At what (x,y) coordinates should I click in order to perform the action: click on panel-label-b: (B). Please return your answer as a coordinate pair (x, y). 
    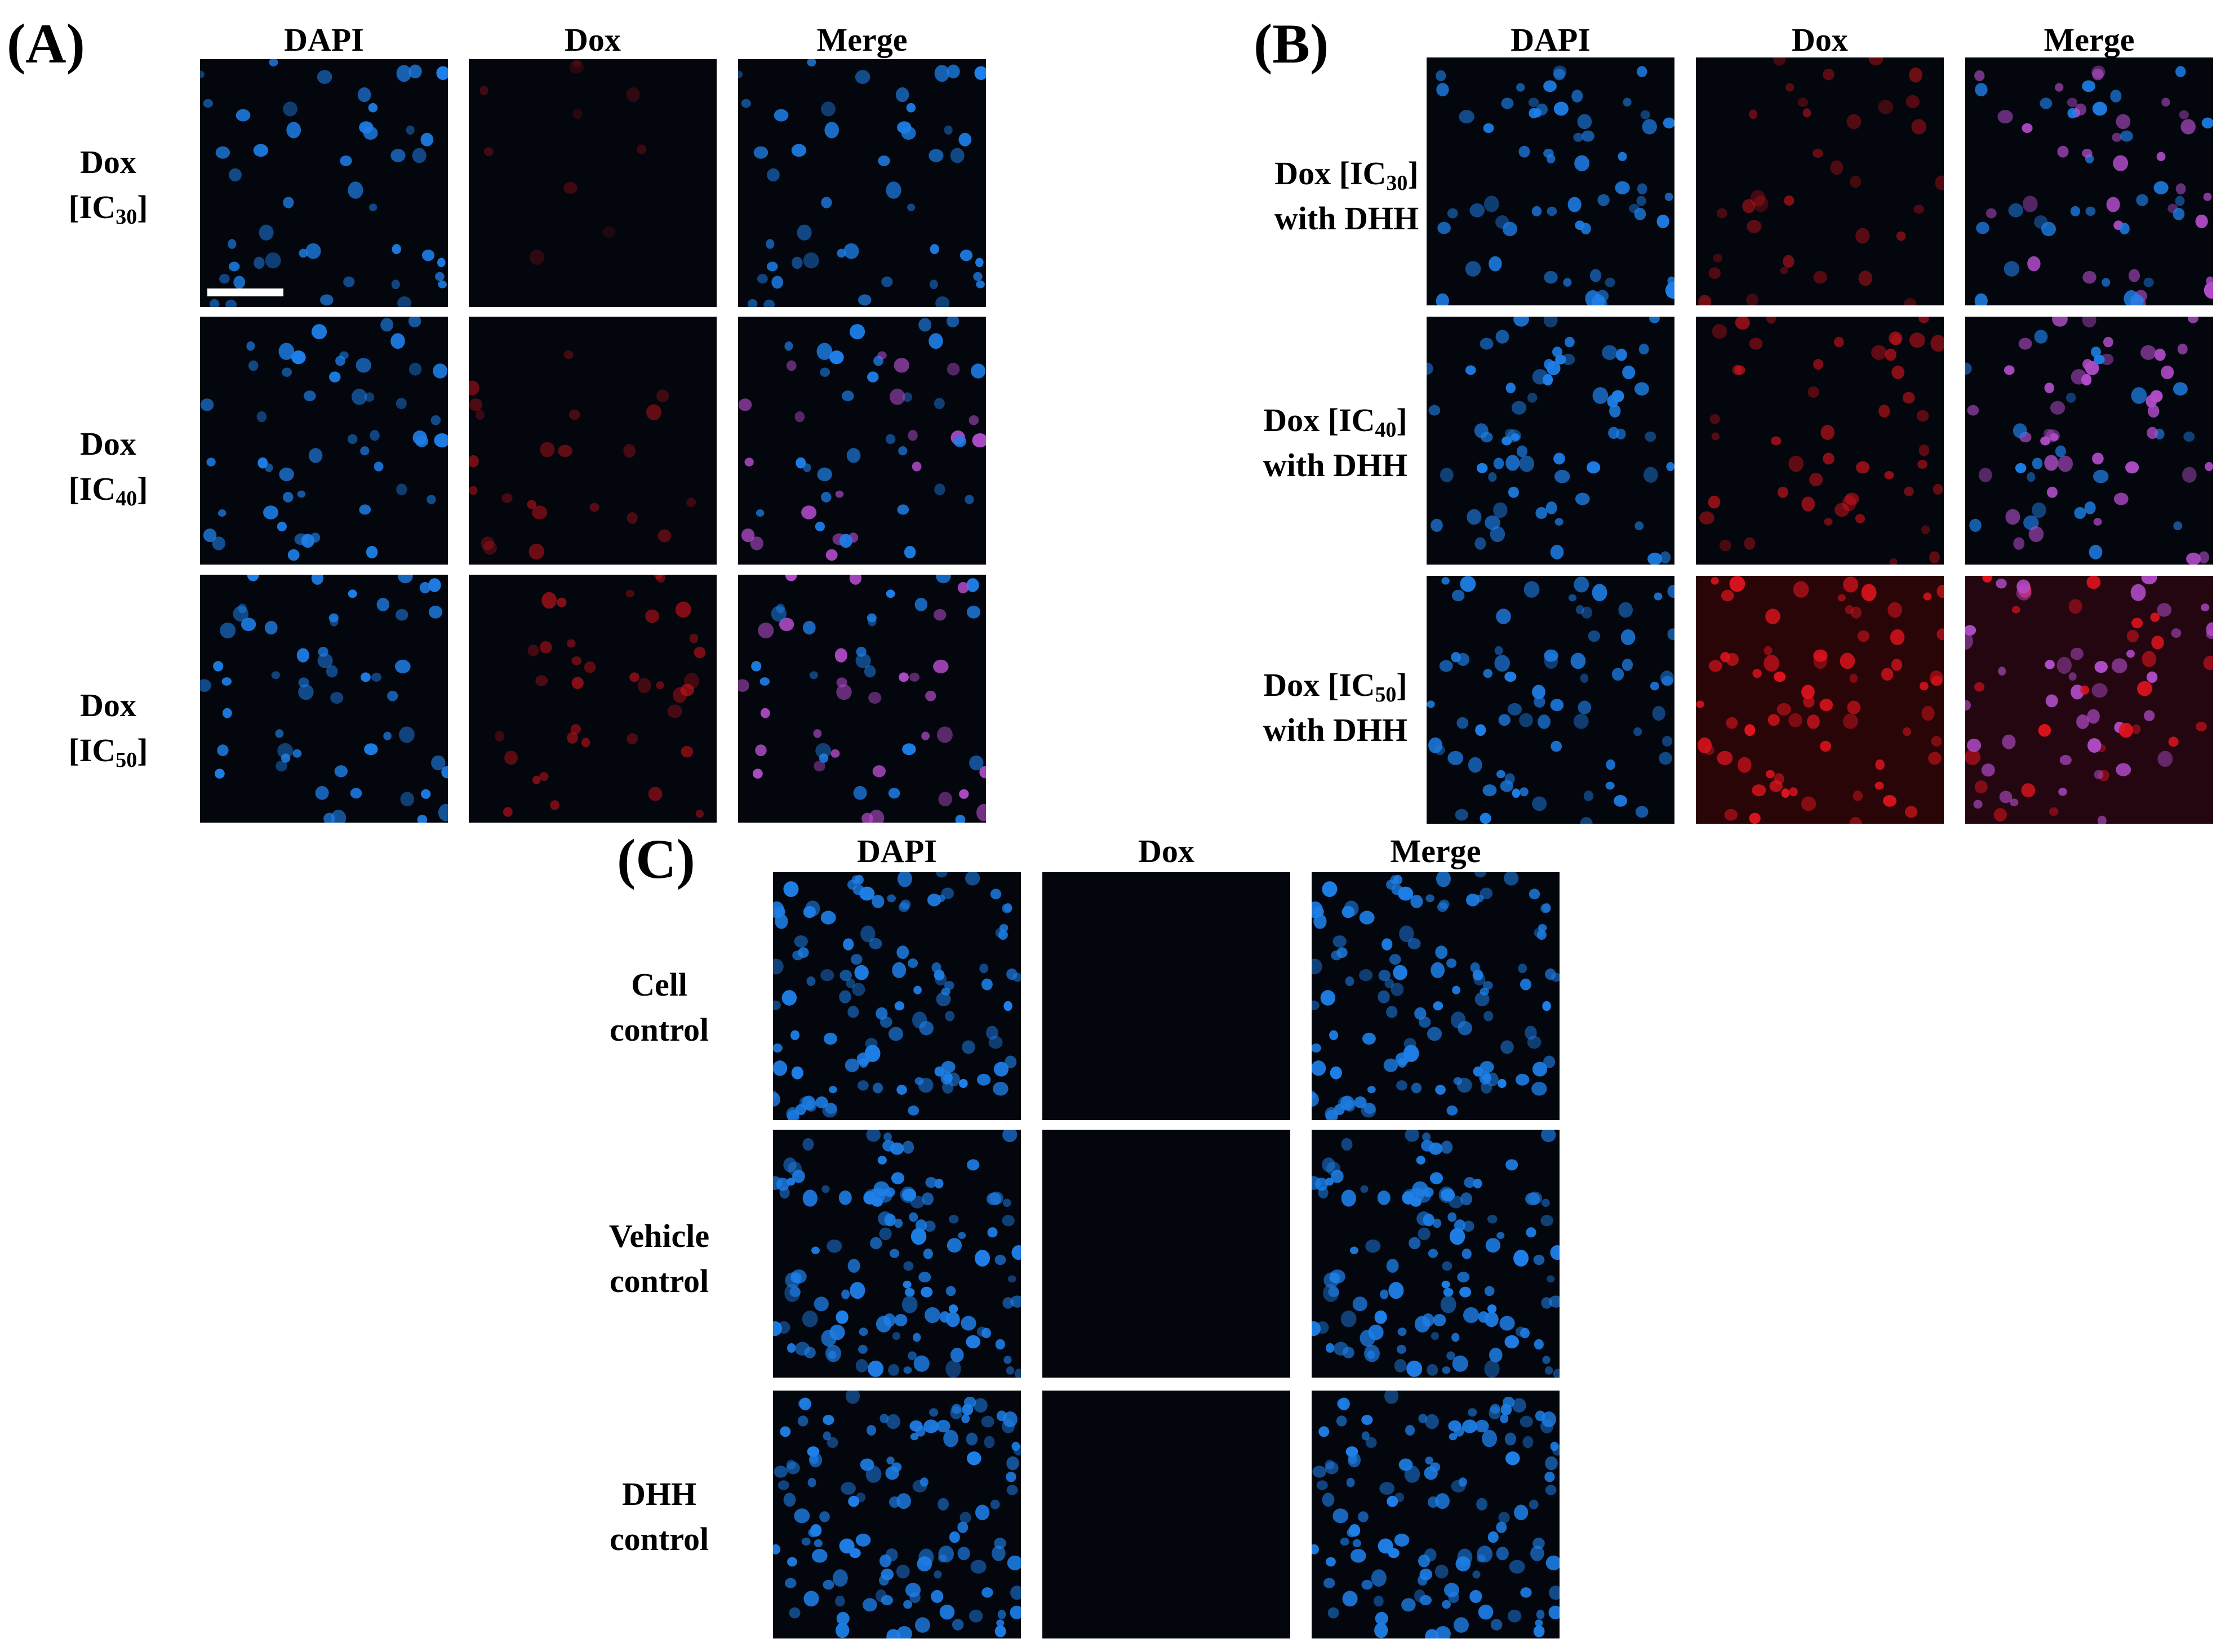
    Looking at the image, I should click on (1292, 44).